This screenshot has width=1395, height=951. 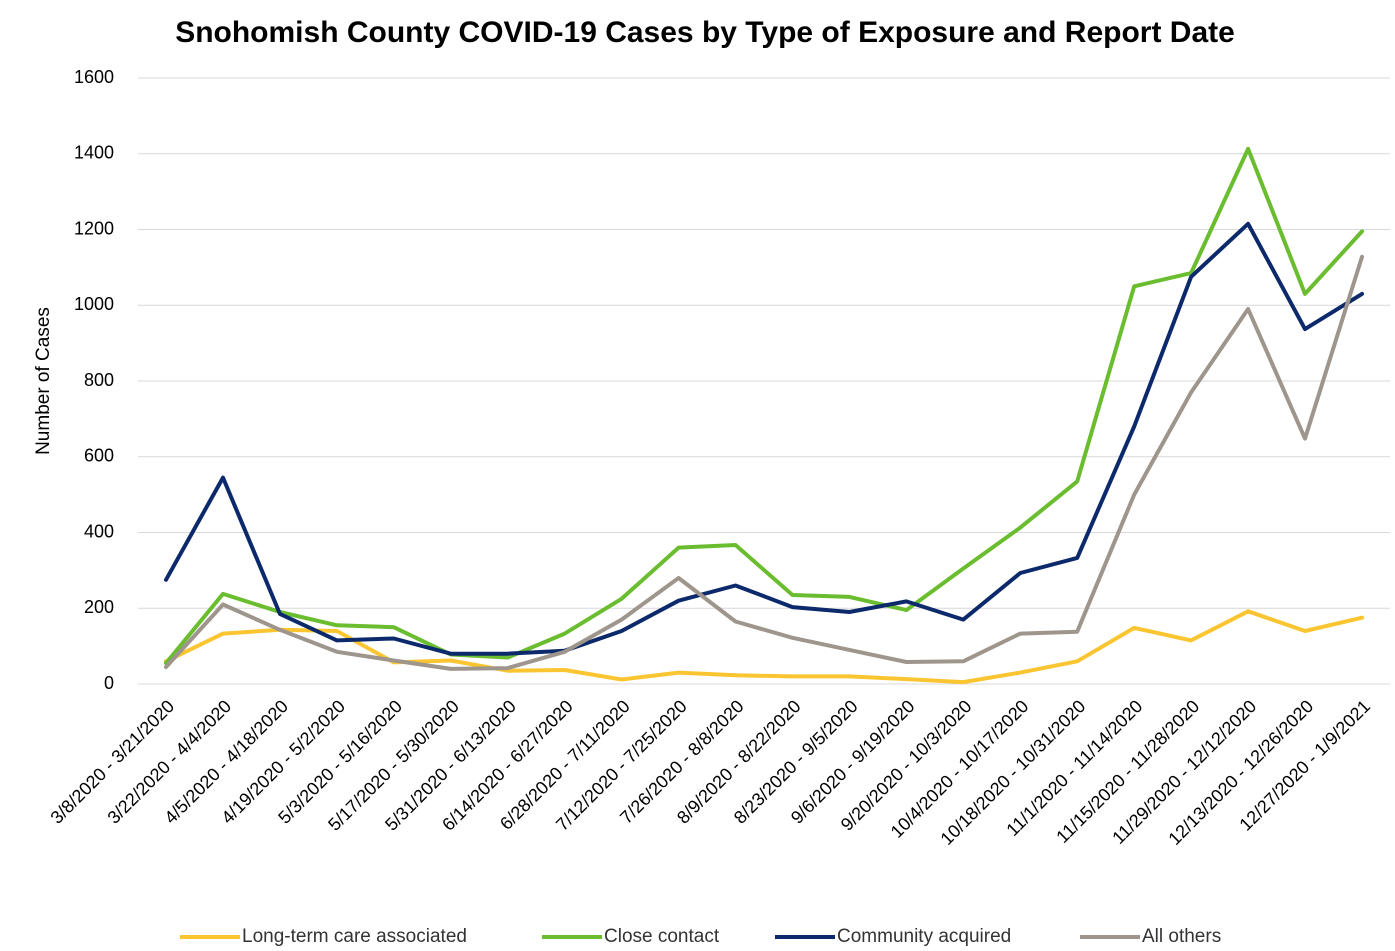 What do you see at coordinates (94, 304) in the screenshot?
I see `y-tick-label: 1000` at bounding box center [94, 304].